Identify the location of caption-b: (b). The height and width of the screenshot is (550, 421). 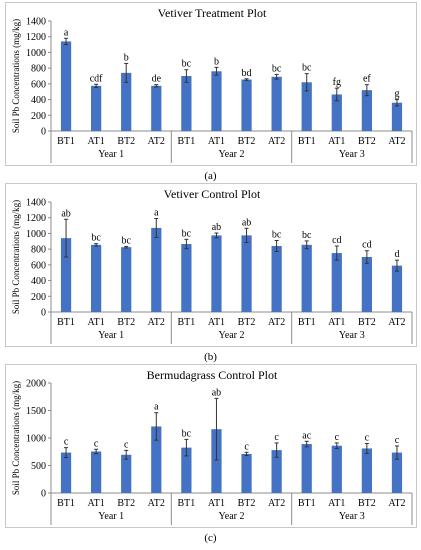
(210, 357).